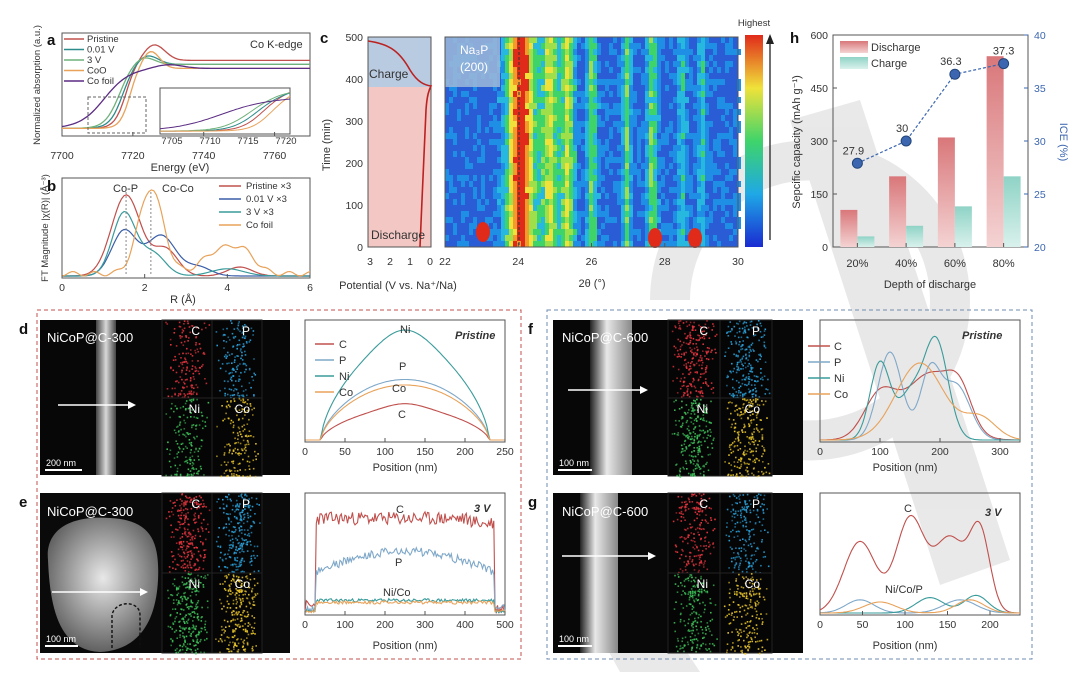 The image size is (1080, 678). Describe the element at coordinates (738, 262) in the screenshot. I see `x-tick-label: 30` at that location.